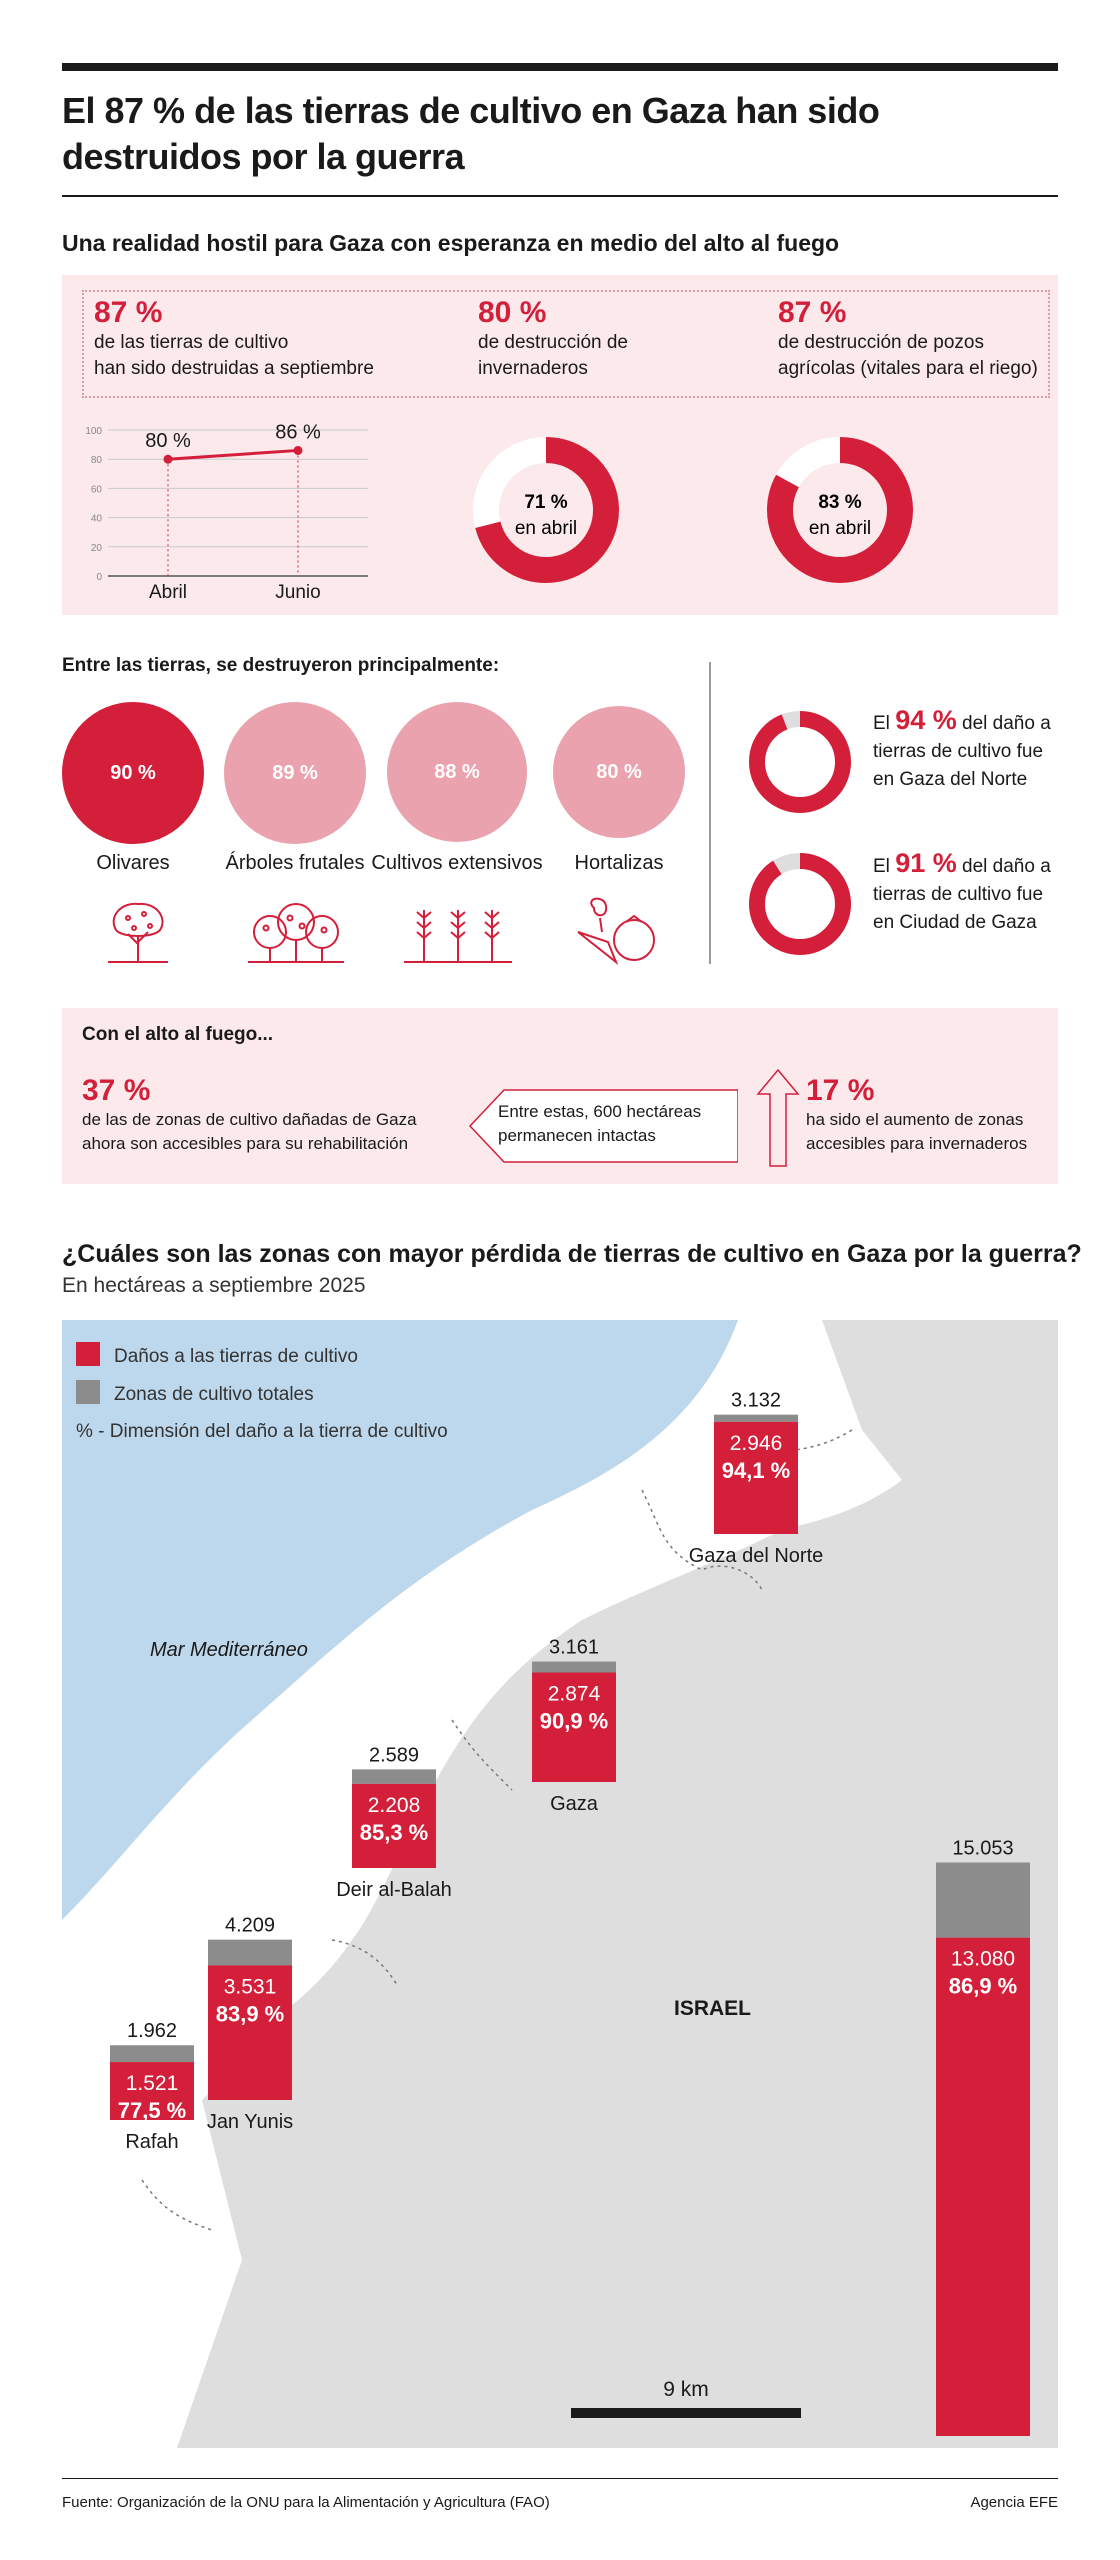  I want to click on donut-value: 83 %, so click(839, 502).